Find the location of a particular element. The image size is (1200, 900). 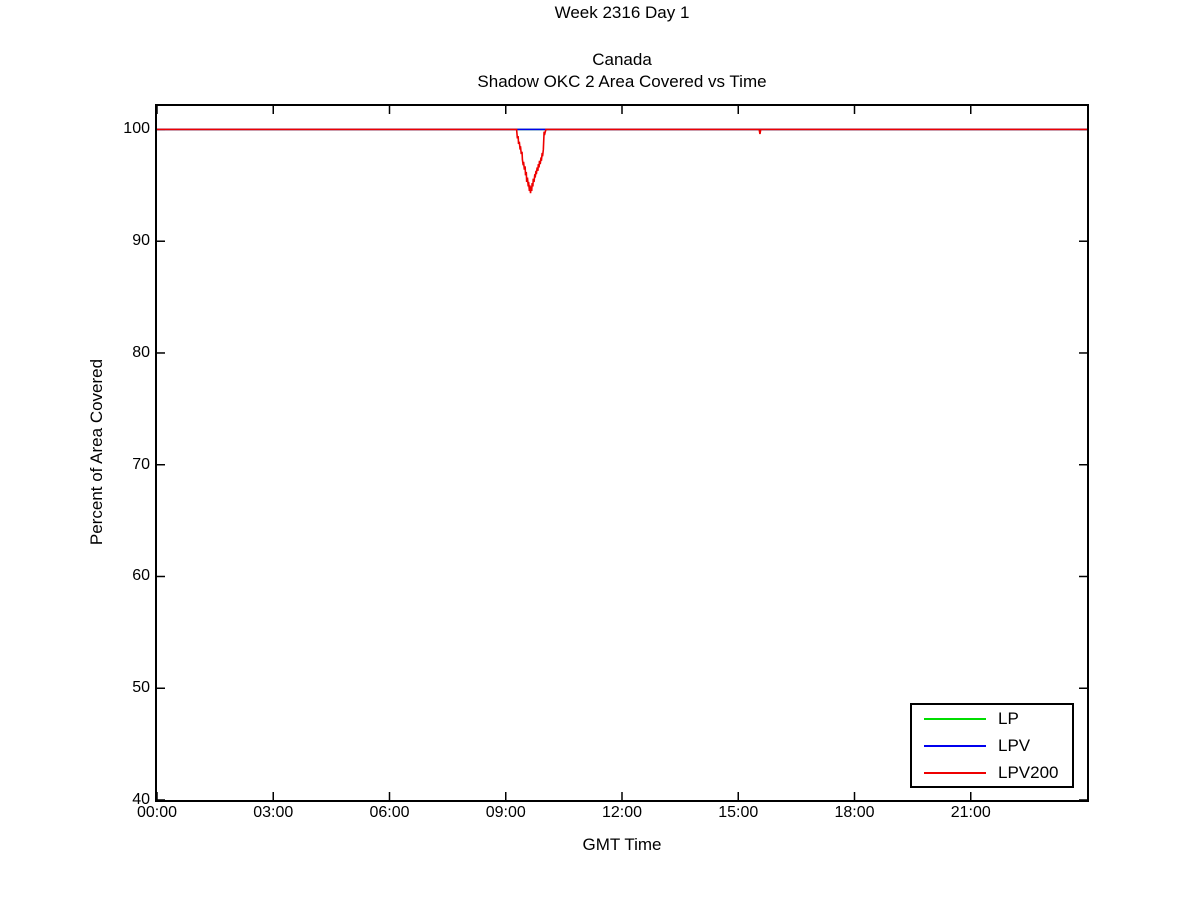

series-line-LPV200 is located at coordinates (622, 161).